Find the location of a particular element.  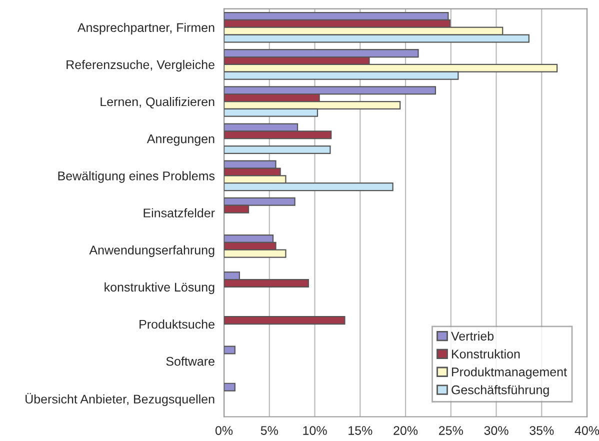

legend-label: Produktmanagement is located at coordinates (509, 373).